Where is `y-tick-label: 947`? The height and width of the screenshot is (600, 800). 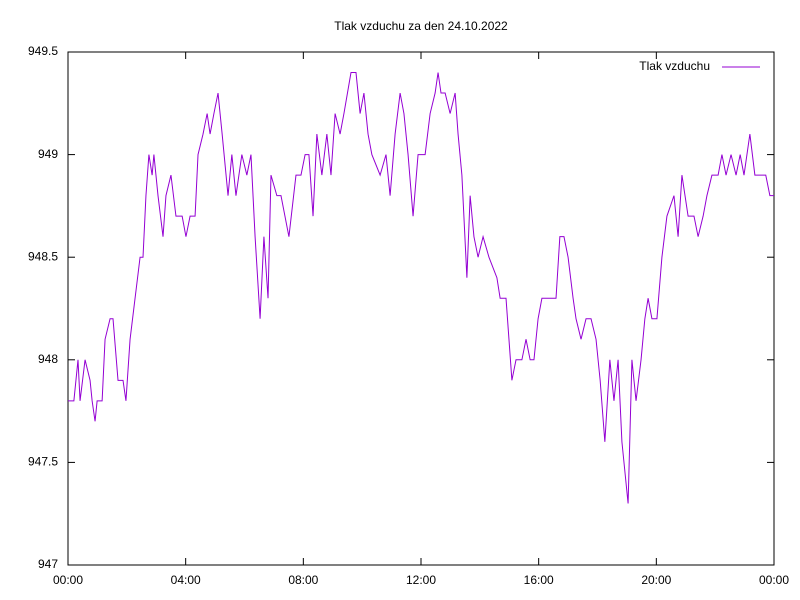
y-tick-label: 947 is located at coordinates (48, 564).